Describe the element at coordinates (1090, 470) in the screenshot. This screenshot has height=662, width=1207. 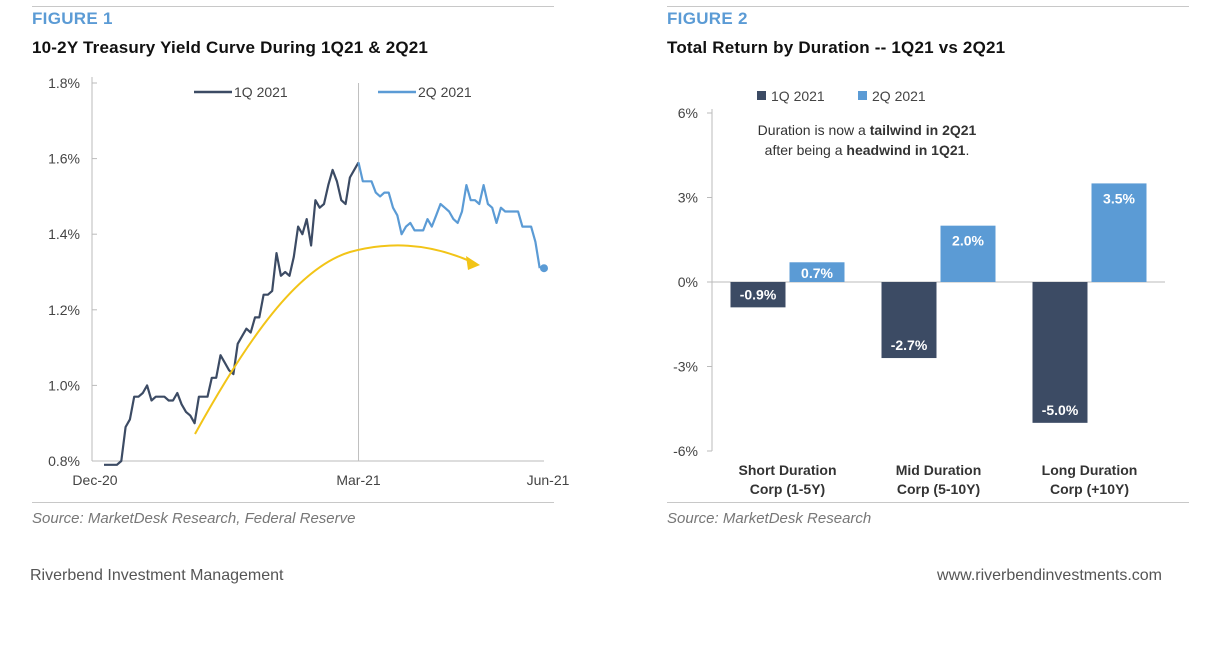
I see `category-label-line-1: Long Duration` at that location.